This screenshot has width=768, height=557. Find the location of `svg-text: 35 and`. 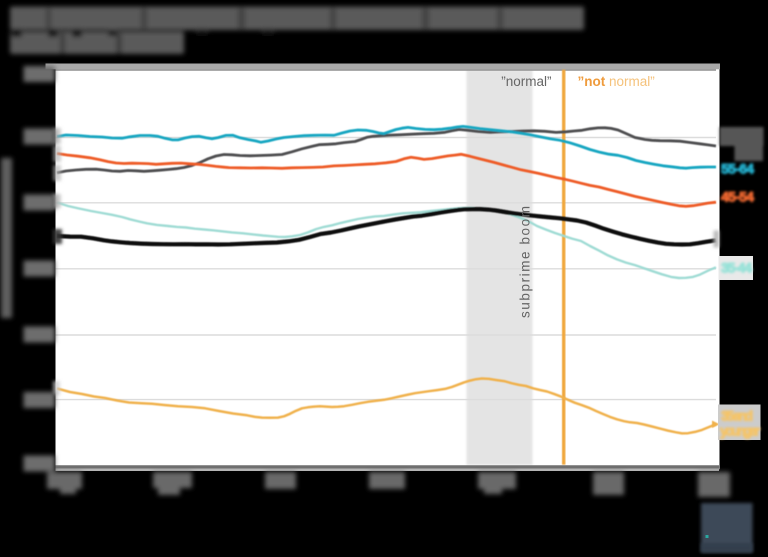

svg-text: 35 and is located at coordinates (737, 416).